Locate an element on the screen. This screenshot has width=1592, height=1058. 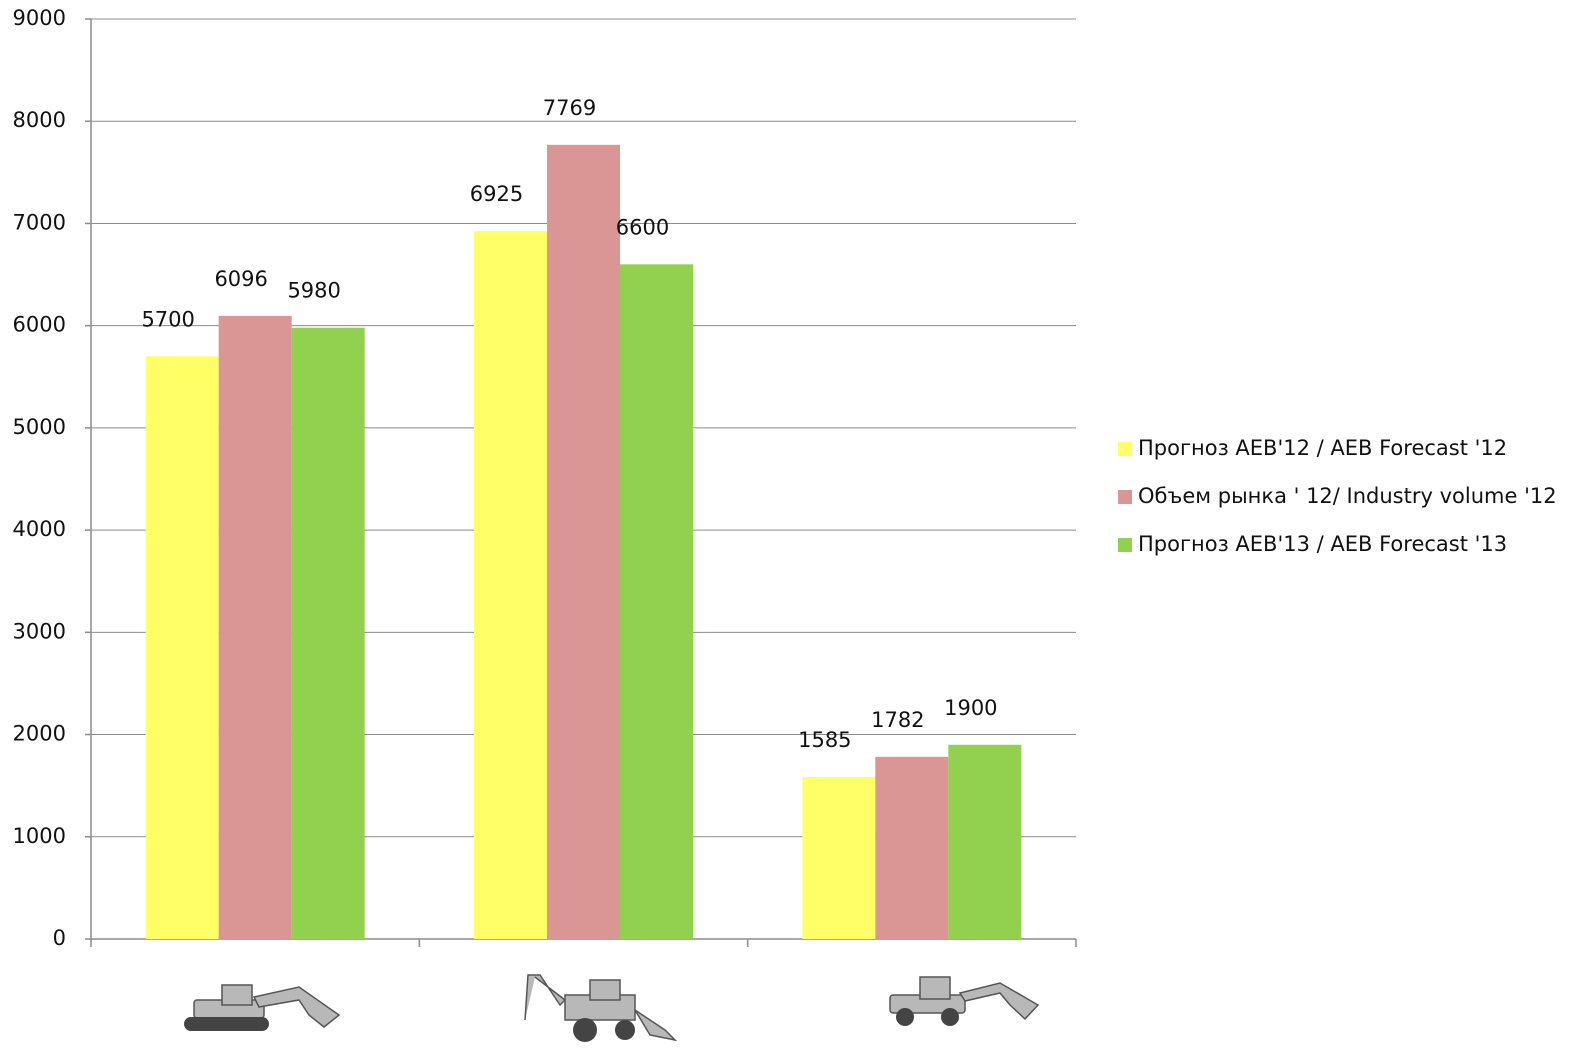
y-tick-label: 9000 is located at coordinates (39, 18).